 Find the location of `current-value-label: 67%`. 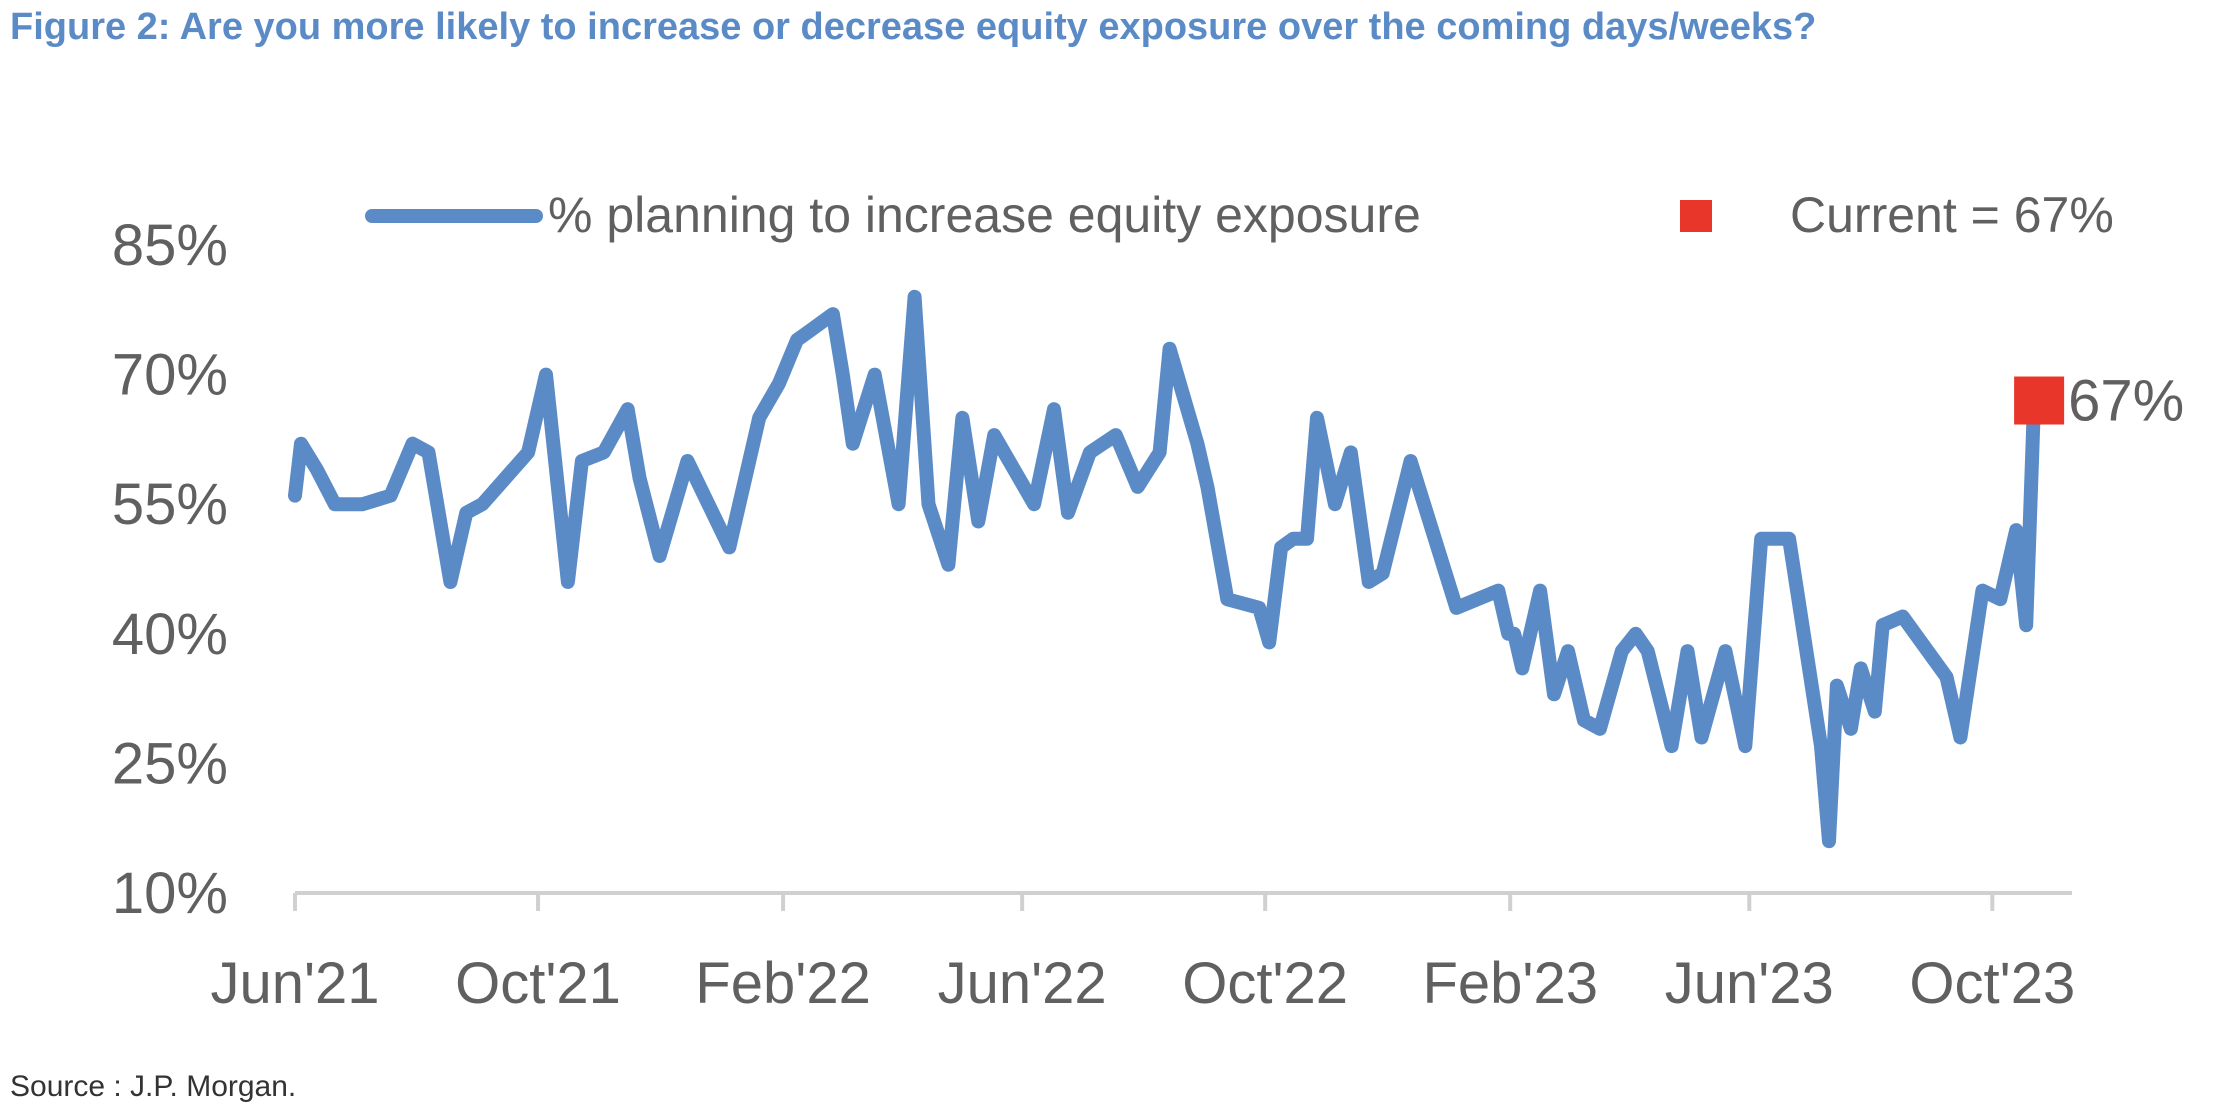

current-value-label: 67% is located at coordinates (2126, 401).